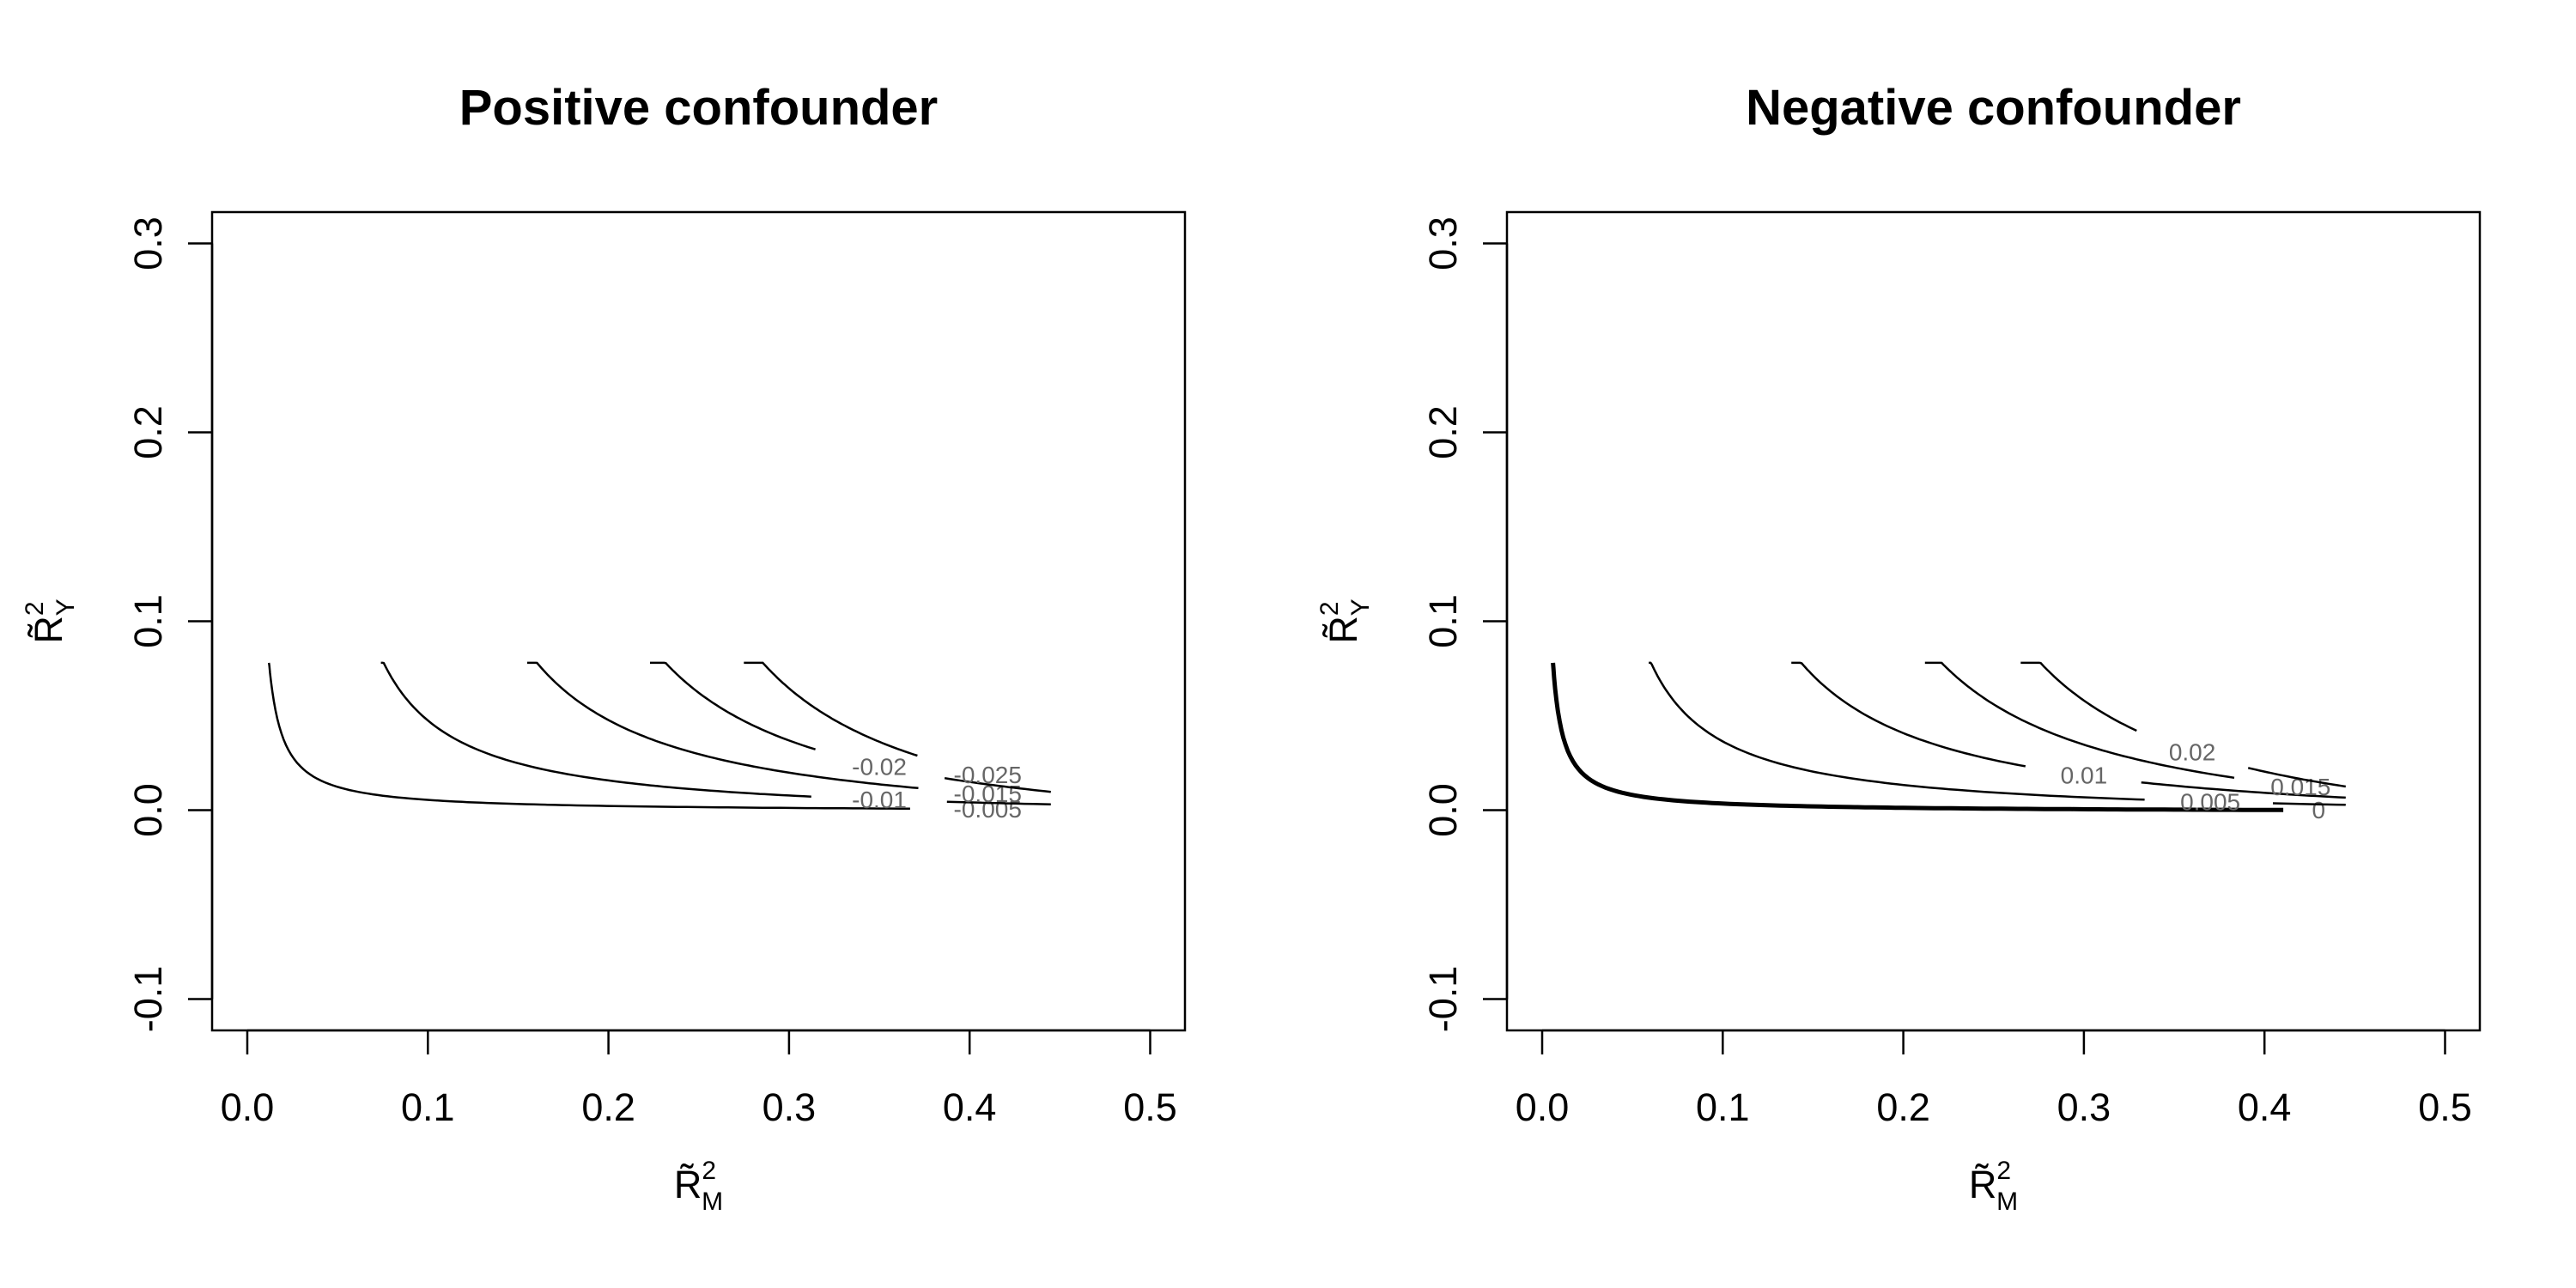 Image resolution: width=2576 pixels, height=1288 pixels. What do you see at coordinates (988, 775) in the screenshot?
I see `contour-label: -0.025` at bounding box center [988, 775].